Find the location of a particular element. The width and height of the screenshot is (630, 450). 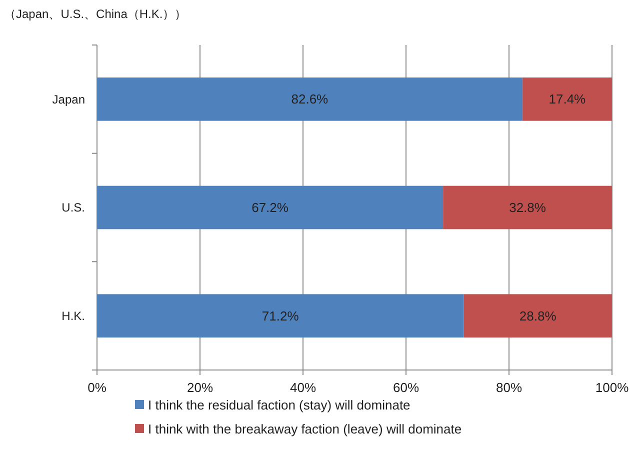

data-label: 28.8% is located at coordinates (538, 316).